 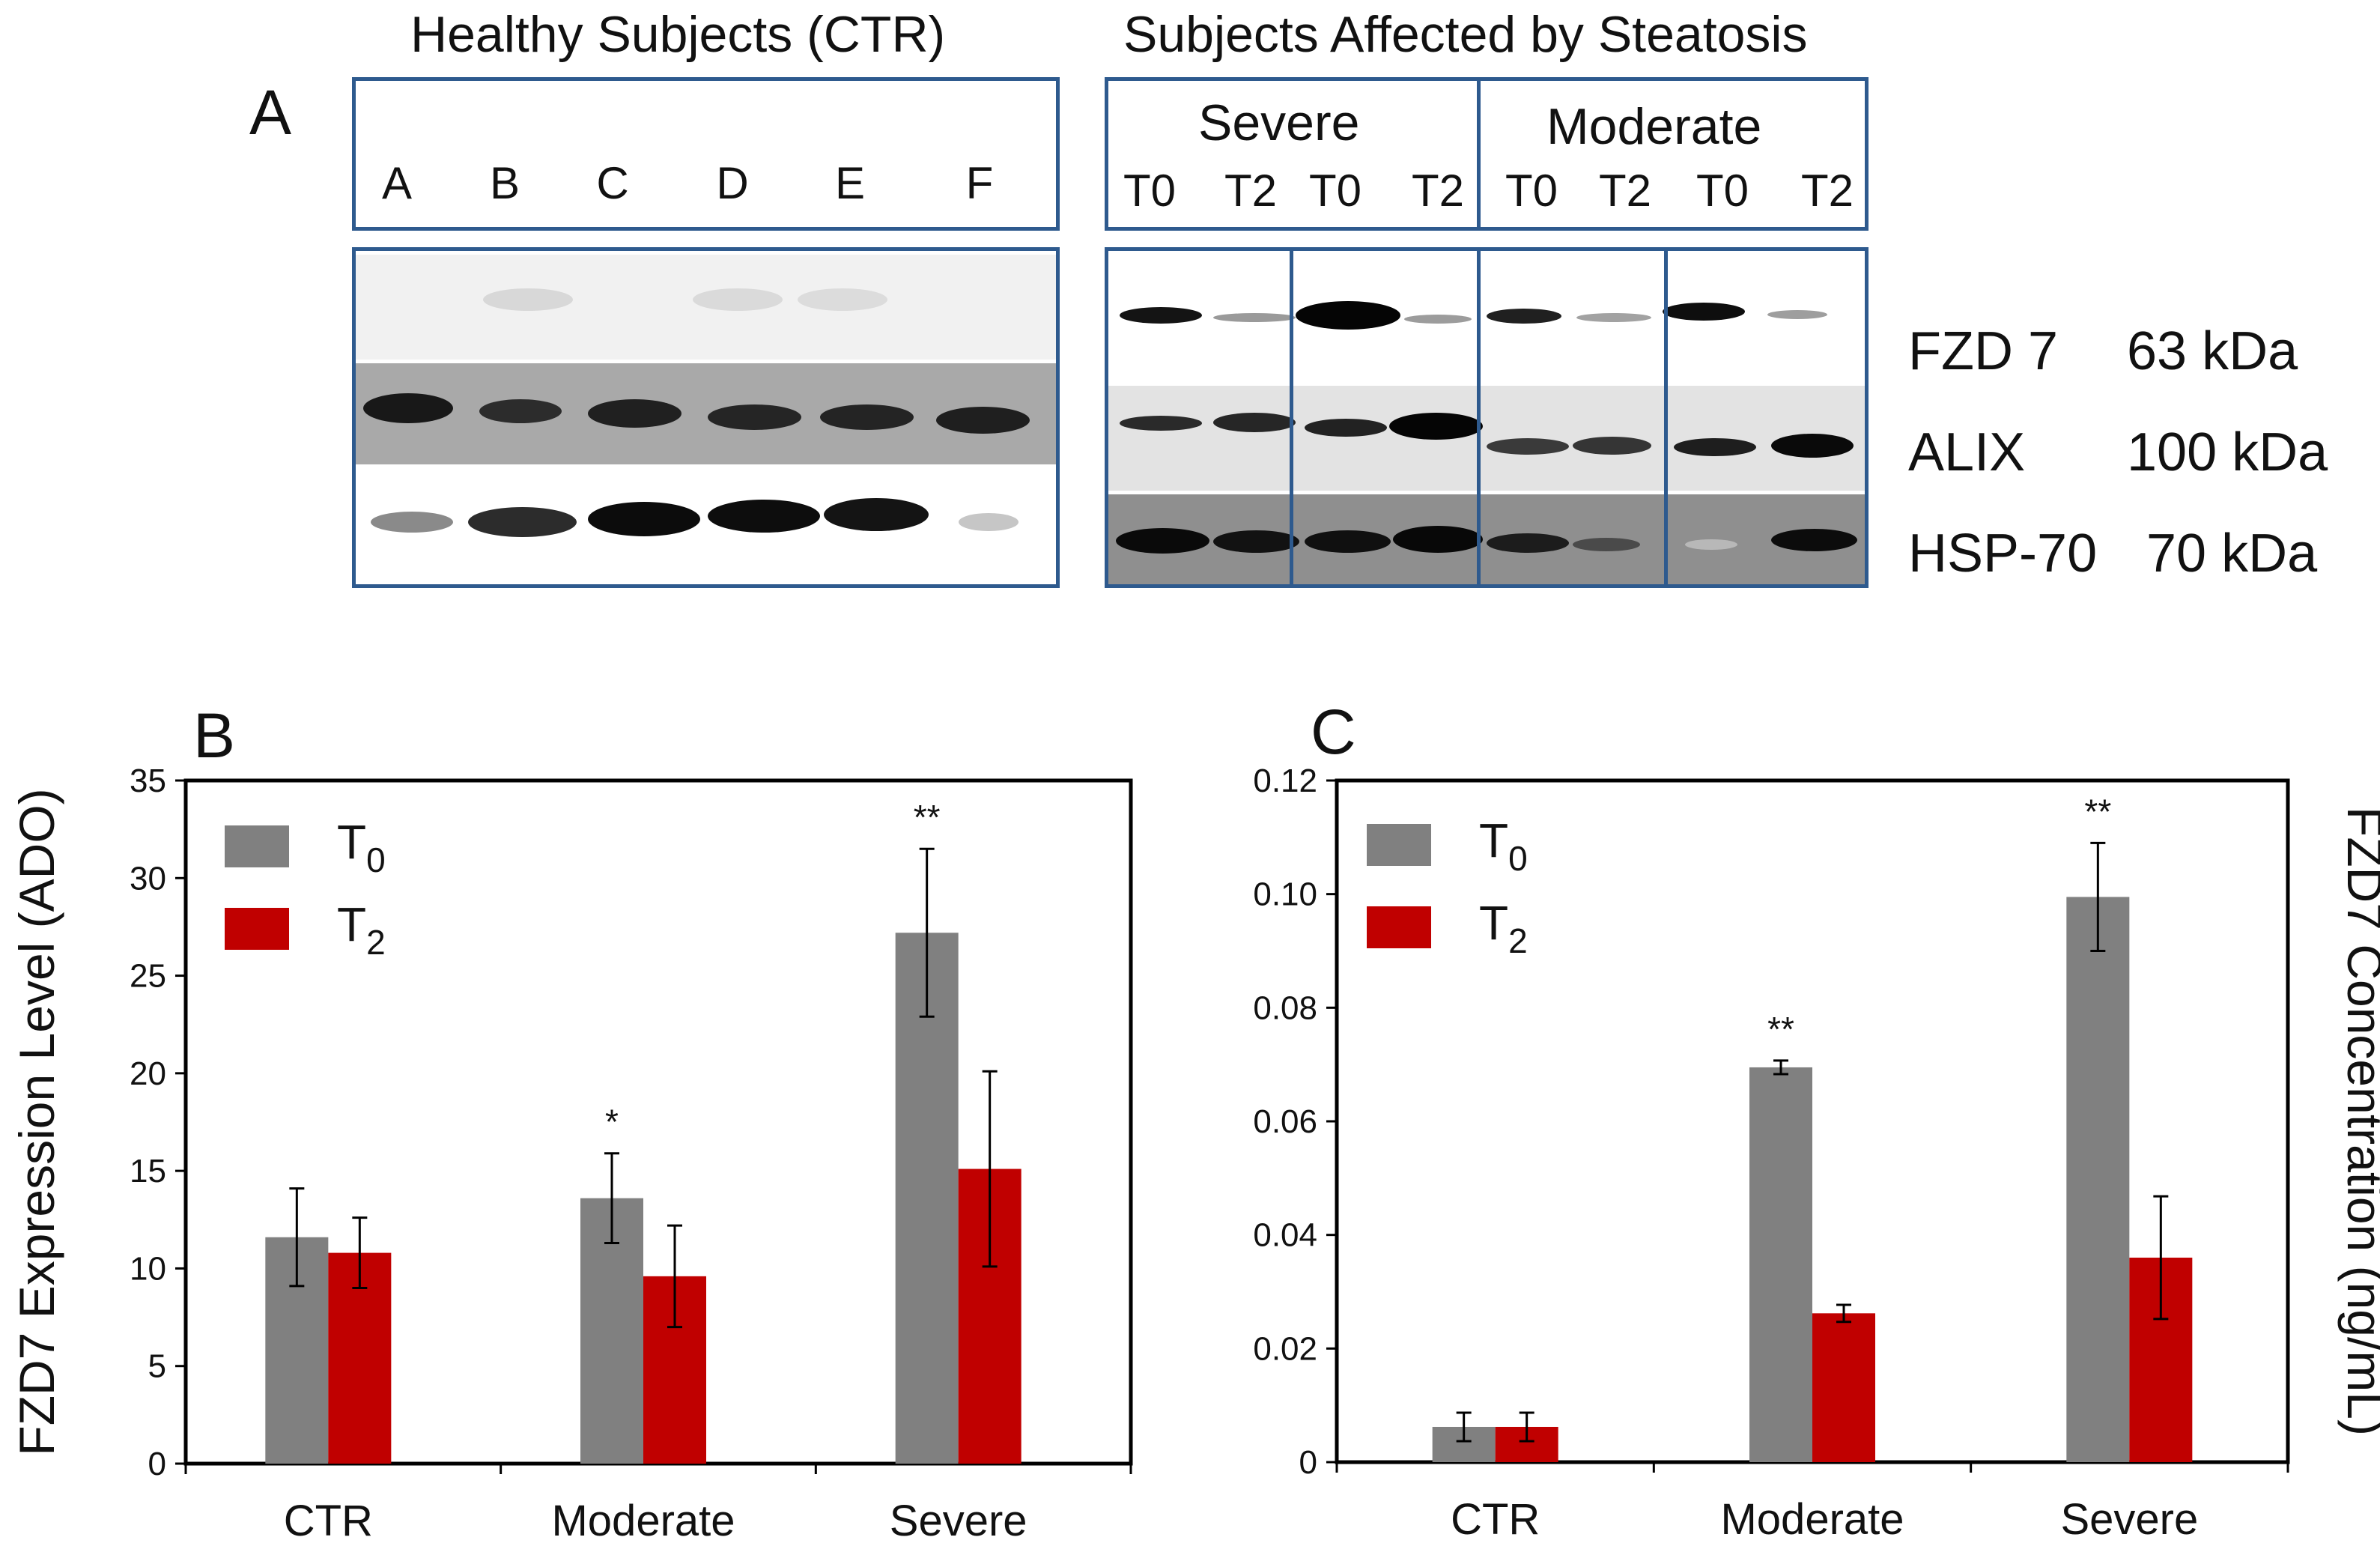 What do you see at coordinates (2212, 351) in the screenshot?
I see `protein-mw-label: 63 kDa` at bounding box center [2212, 351].